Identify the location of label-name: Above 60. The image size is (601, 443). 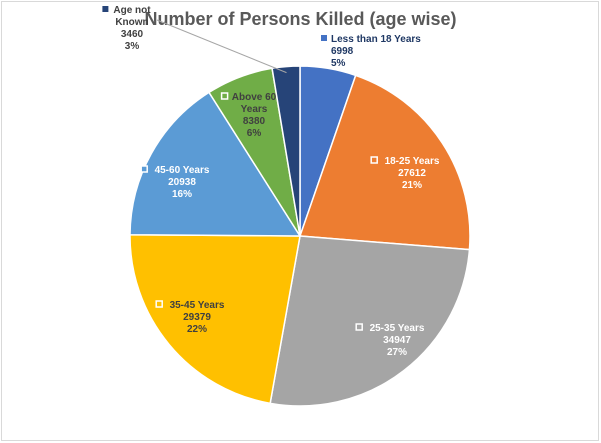
(254, 97).